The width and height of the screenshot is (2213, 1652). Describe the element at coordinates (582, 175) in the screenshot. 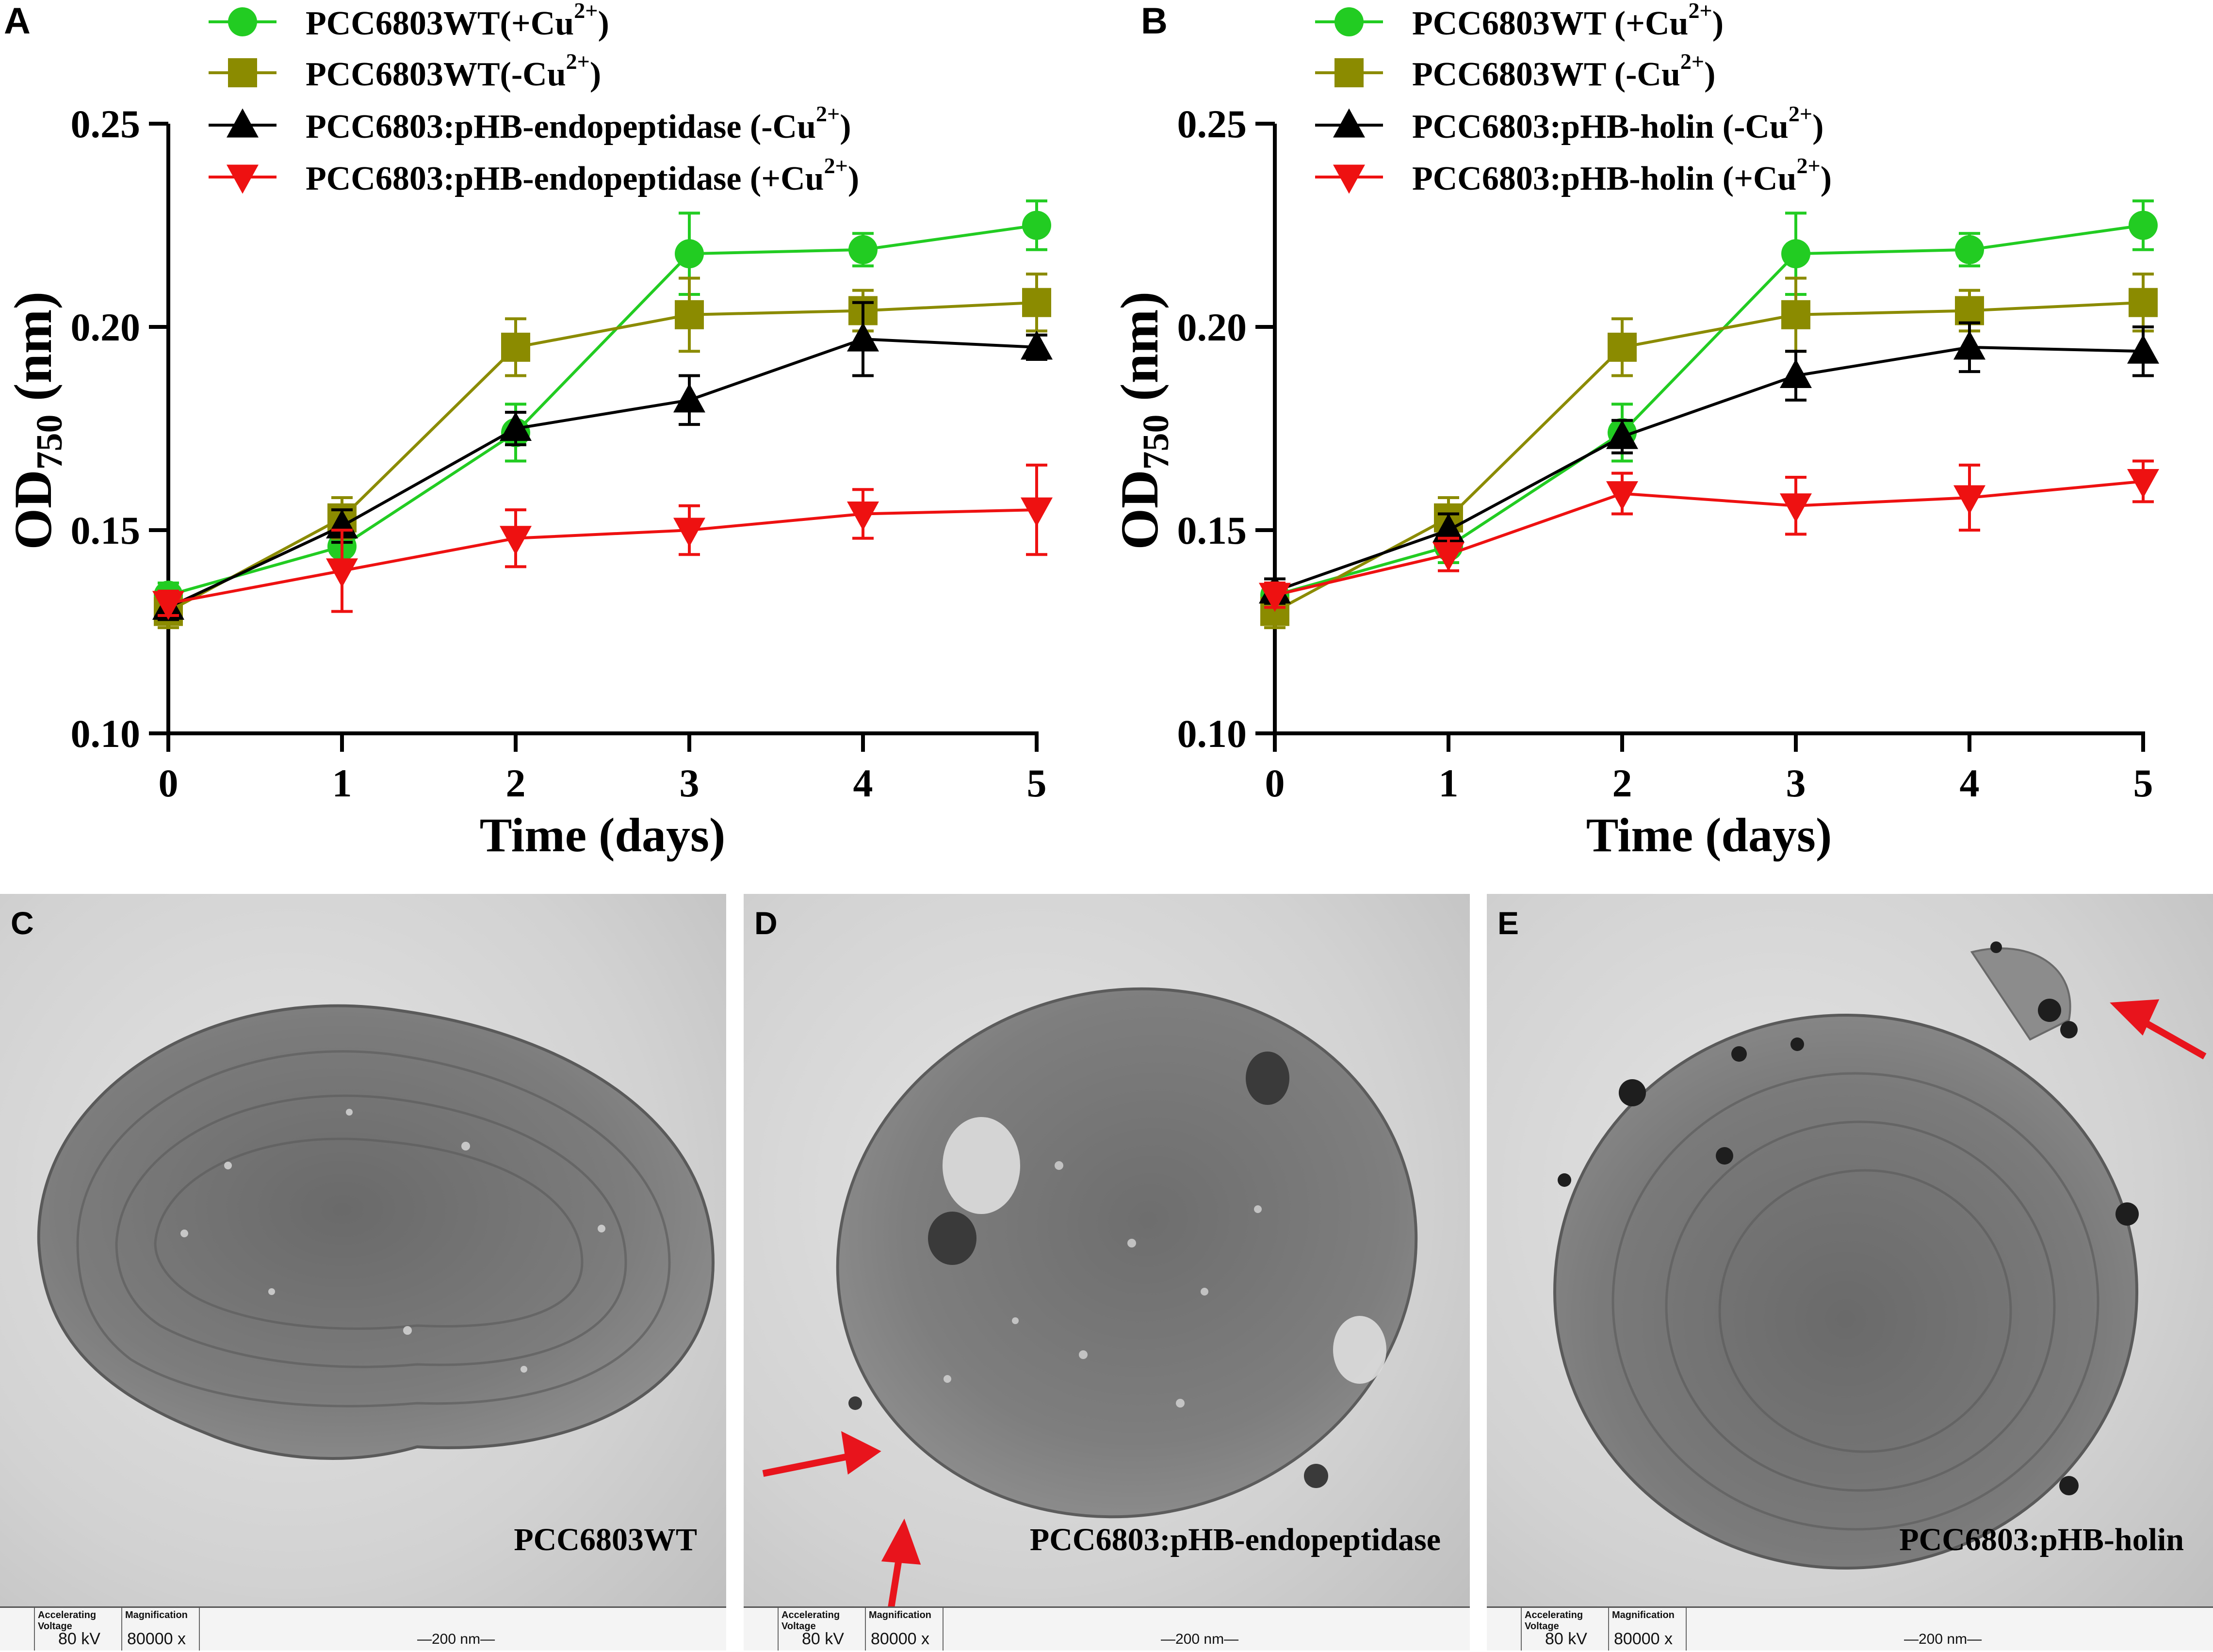

I see `legend-entry: PCC6803:pHB-endopeptidase (+Cu2+)` at that location.